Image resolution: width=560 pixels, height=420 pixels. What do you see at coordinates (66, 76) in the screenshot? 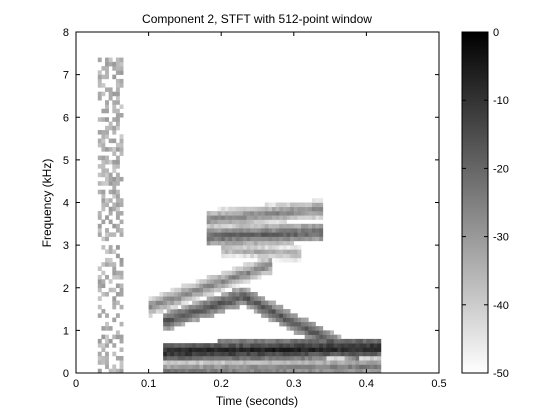
I see `y-tick-label: 7` at bounding box center [66, 76].